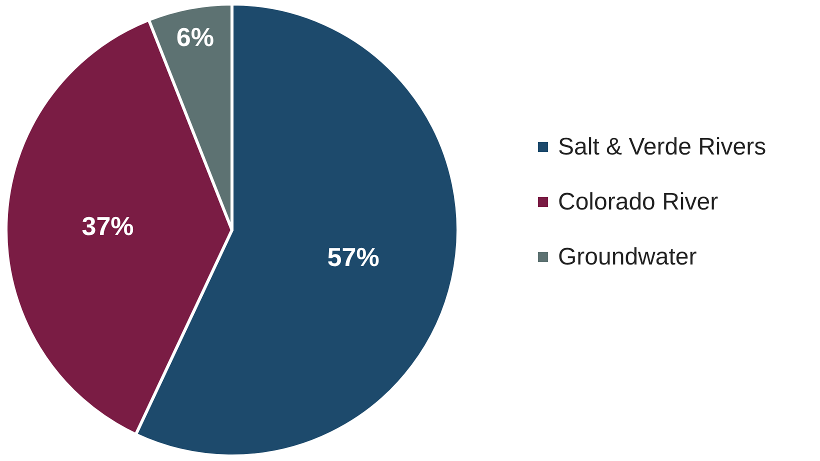 The image size is (820, 461). Describe the element at coordinates (638, 202) in the screenshot. I see `legend-label: Colorado River` at that location.